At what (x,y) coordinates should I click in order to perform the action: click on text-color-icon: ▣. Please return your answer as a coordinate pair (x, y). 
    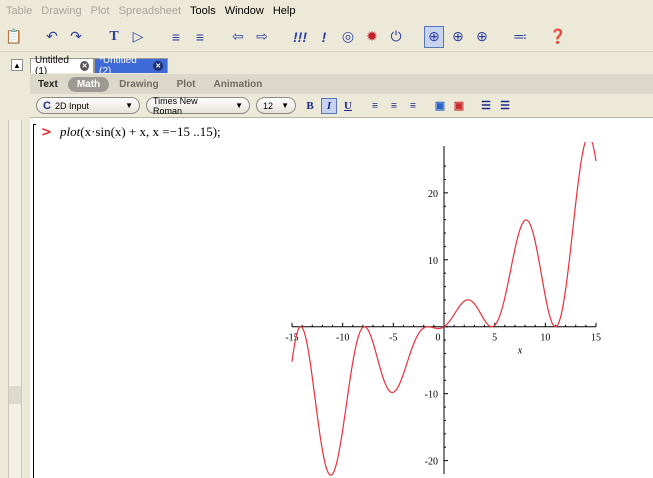
    Looking at the image, I should click on (440, 106).